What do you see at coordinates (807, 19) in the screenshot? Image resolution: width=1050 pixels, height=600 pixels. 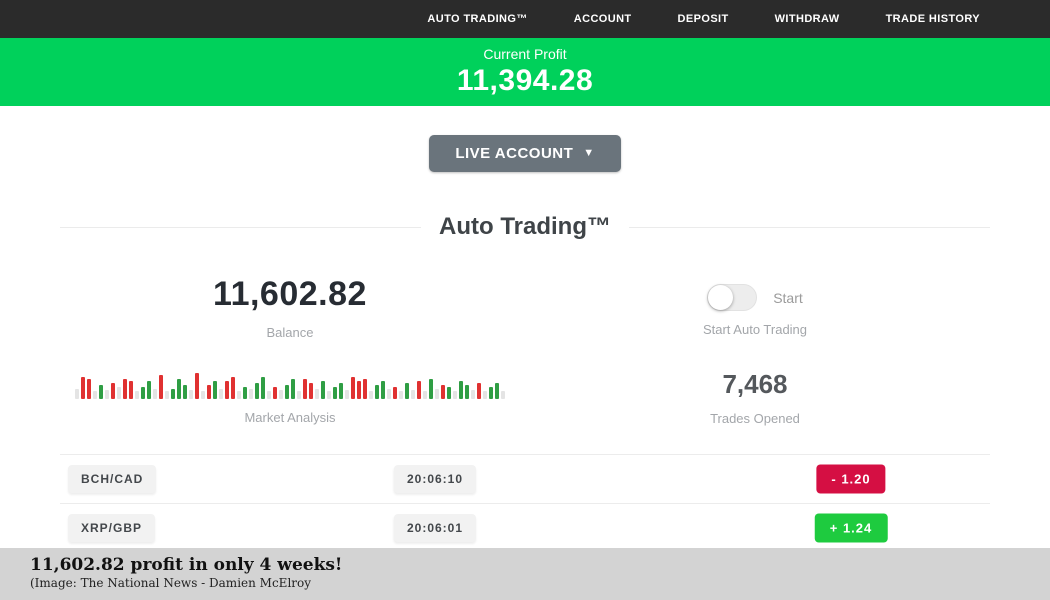 I see `nav-item-withdraw: WITHDRAW` at bounding box center [807, 19].